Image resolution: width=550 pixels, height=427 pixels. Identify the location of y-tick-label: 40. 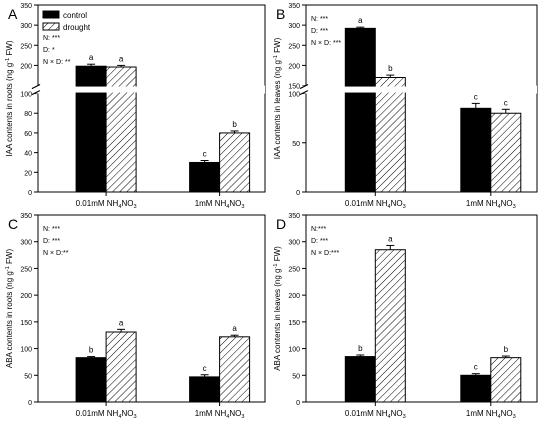
(28, 154).